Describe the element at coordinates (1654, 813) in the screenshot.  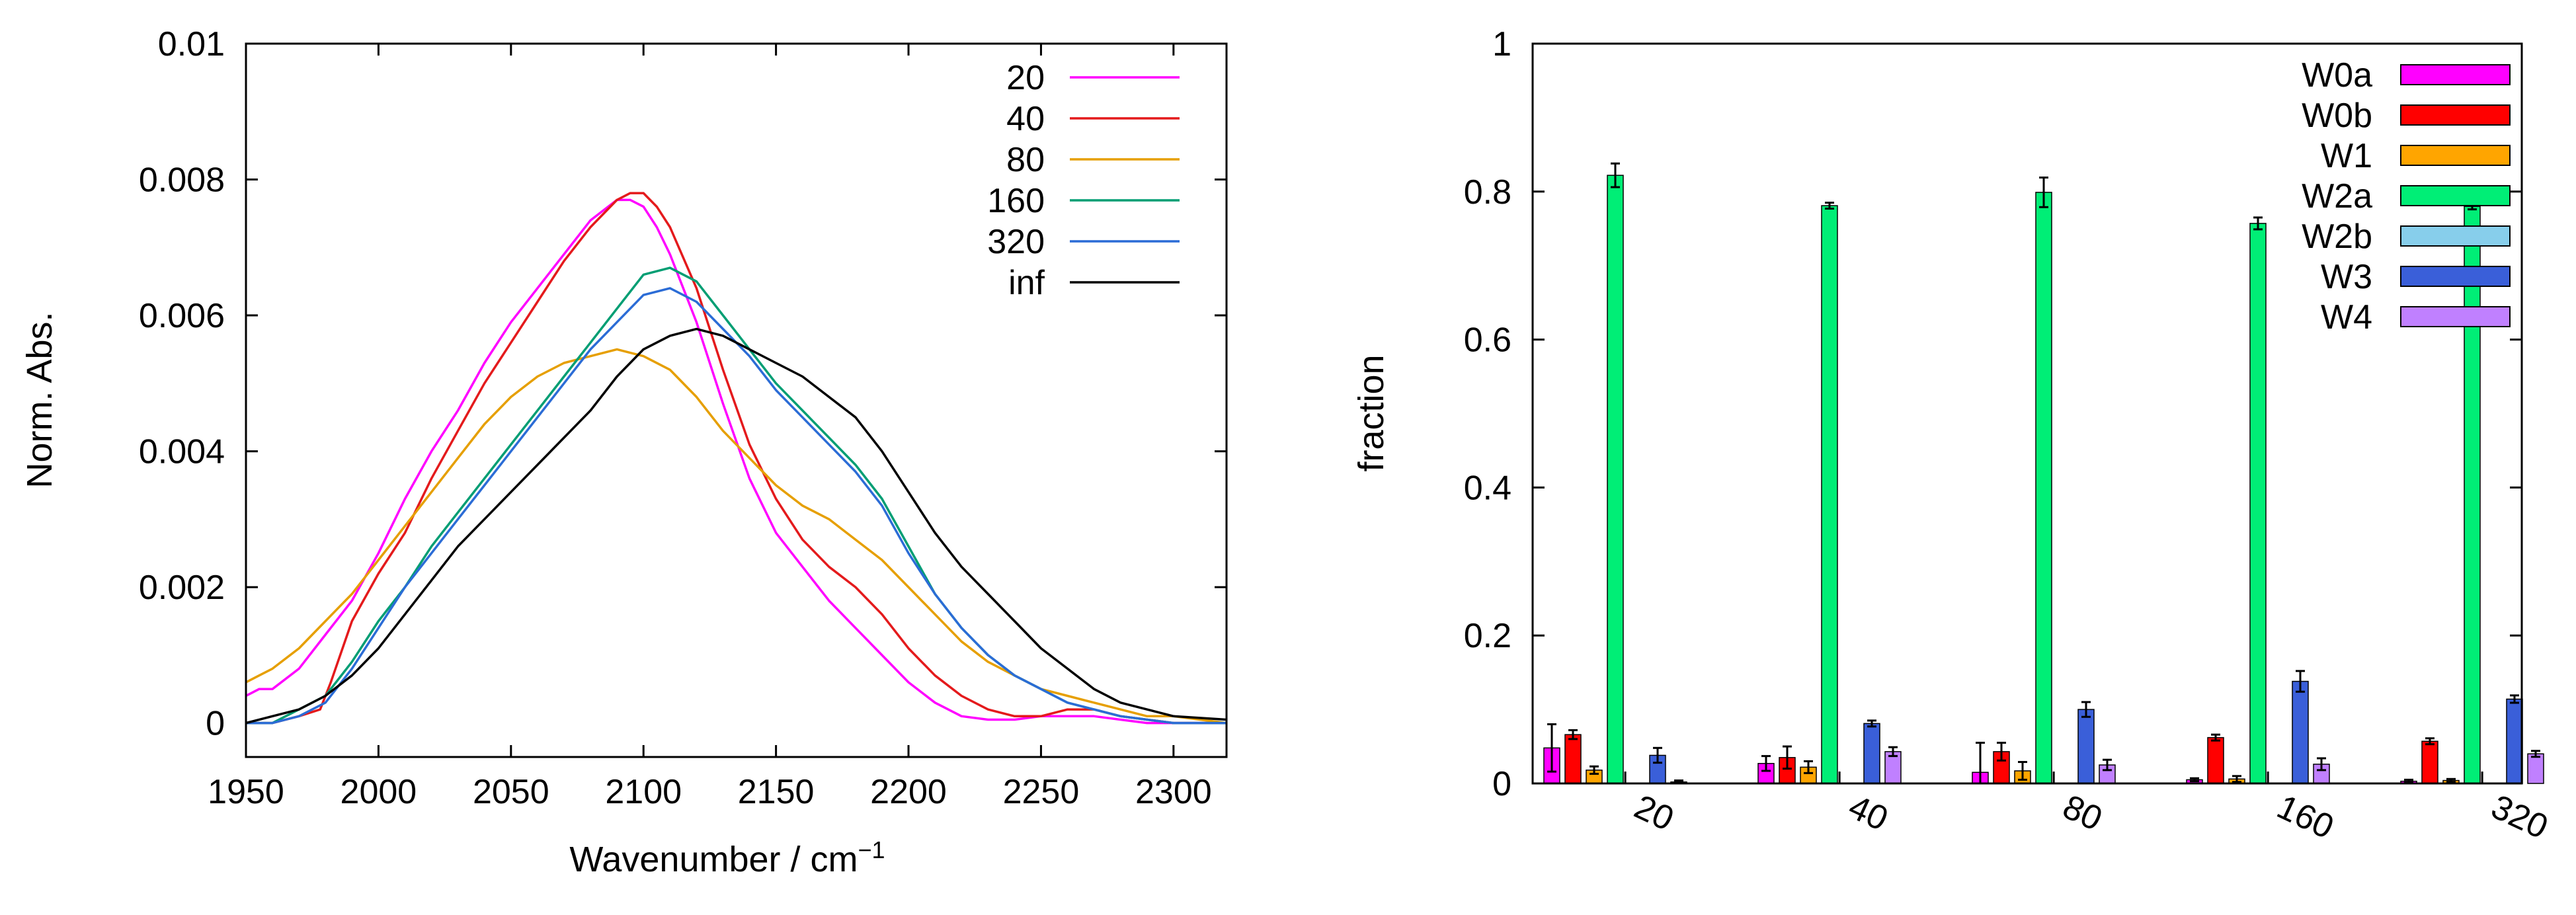
I see `x-tick-label: 20` at that location.